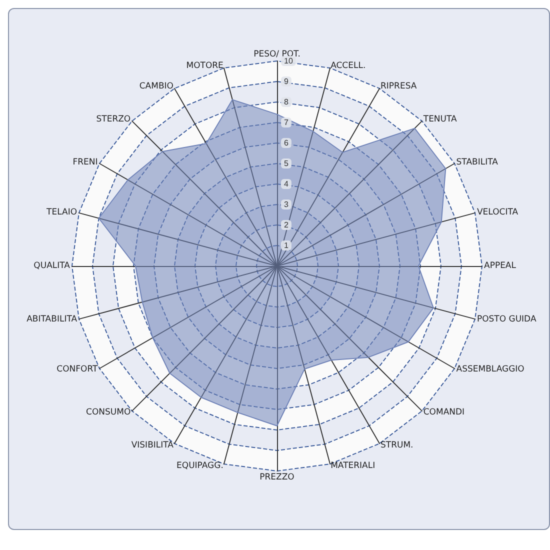  Describe the element at coordinates (348, 66) in the screenshot. I see `spoke-label: ACCELL.` at that location.